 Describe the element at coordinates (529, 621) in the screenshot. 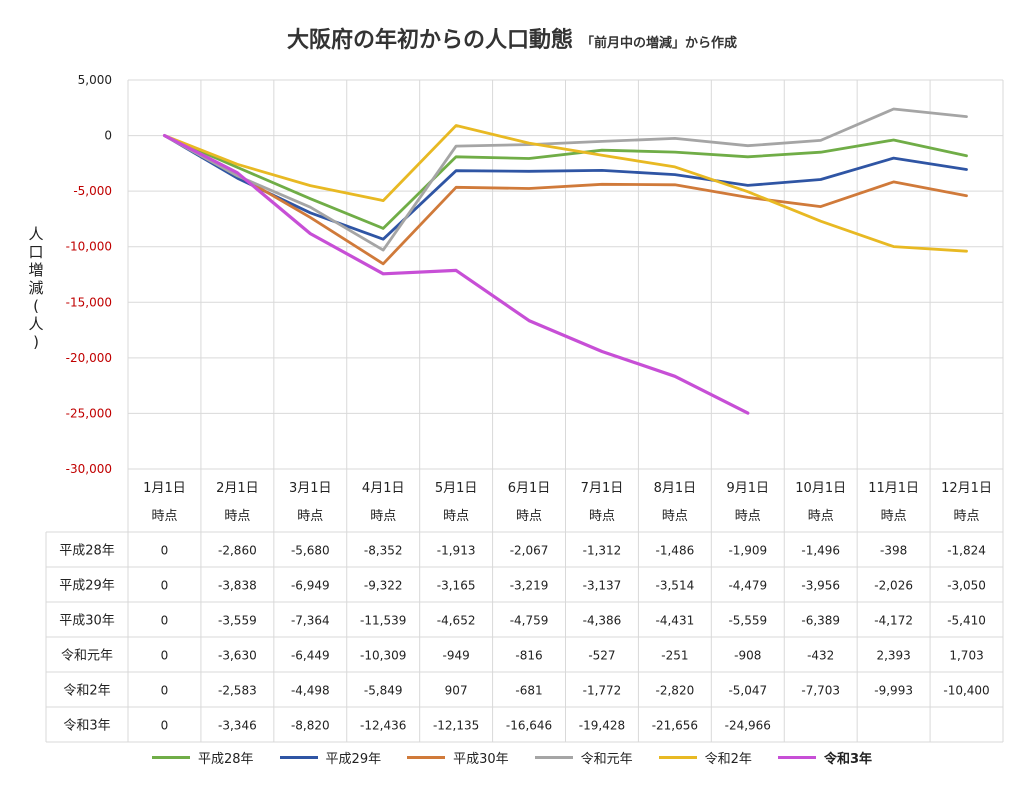

I see `table-cell: -4,759` at that location.